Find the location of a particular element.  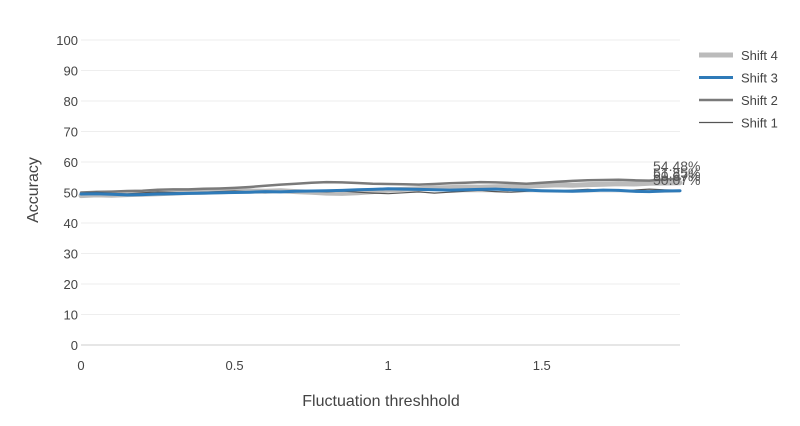

y-tick-label: 80 is located at coordinates (71, 101).